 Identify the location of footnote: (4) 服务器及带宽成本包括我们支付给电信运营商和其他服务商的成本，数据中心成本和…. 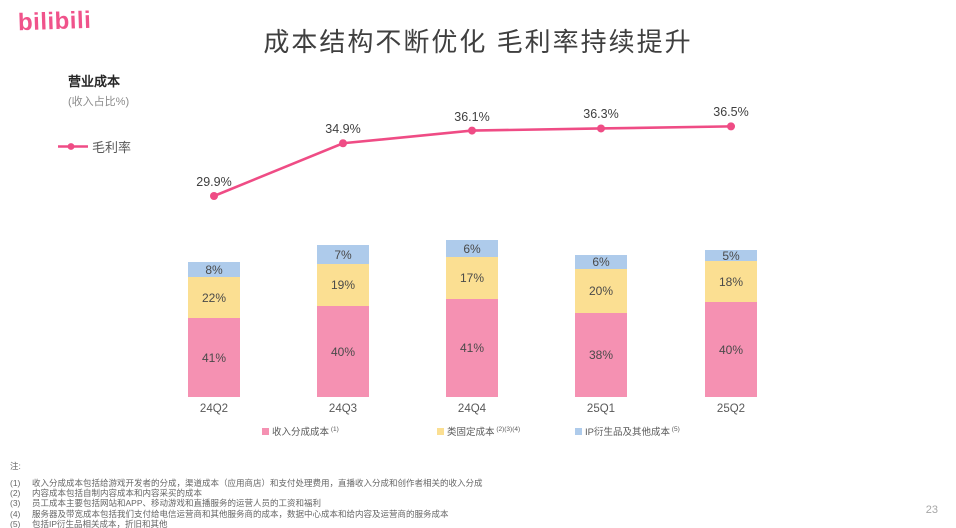
(423, 514).